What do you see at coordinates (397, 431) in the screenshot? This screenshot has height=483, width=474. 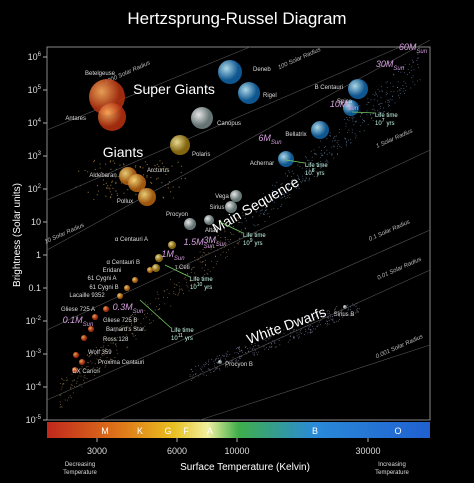 I see `spectral-class: O` at bounding box center [397, 431].